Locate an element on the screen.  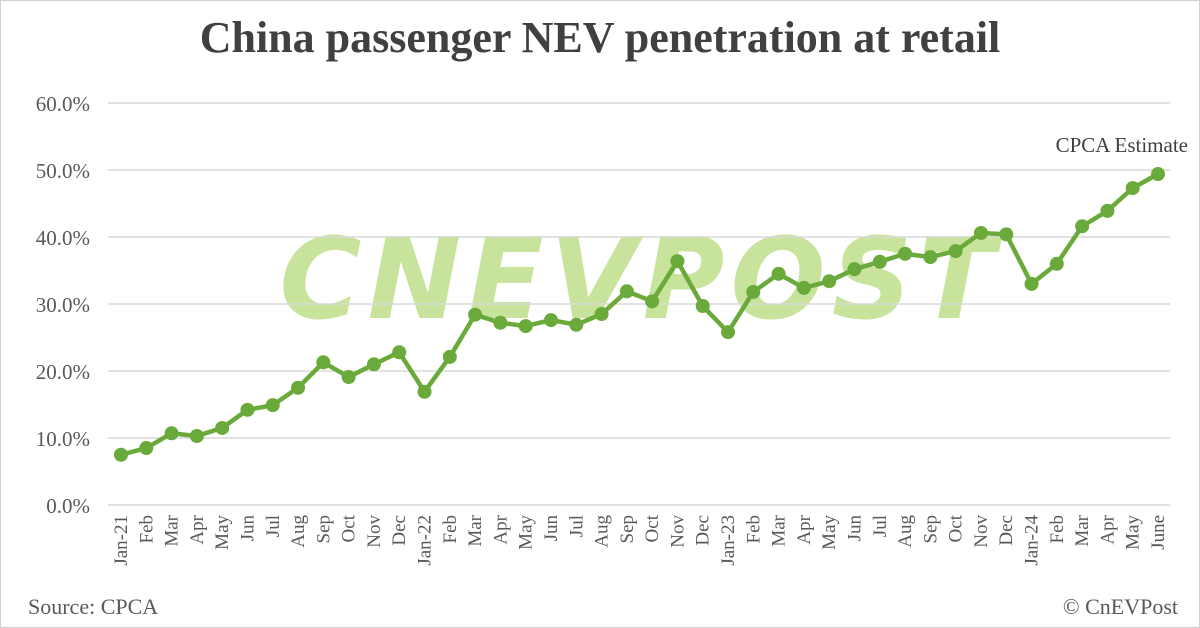
x-tick-label: Jan-23 is located at coordinates (728, 540).